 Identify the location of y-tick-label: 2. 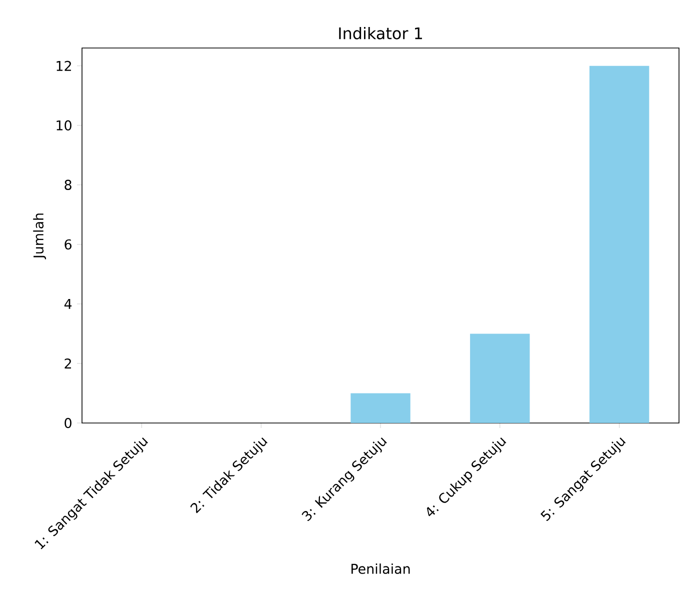
(67, 363).